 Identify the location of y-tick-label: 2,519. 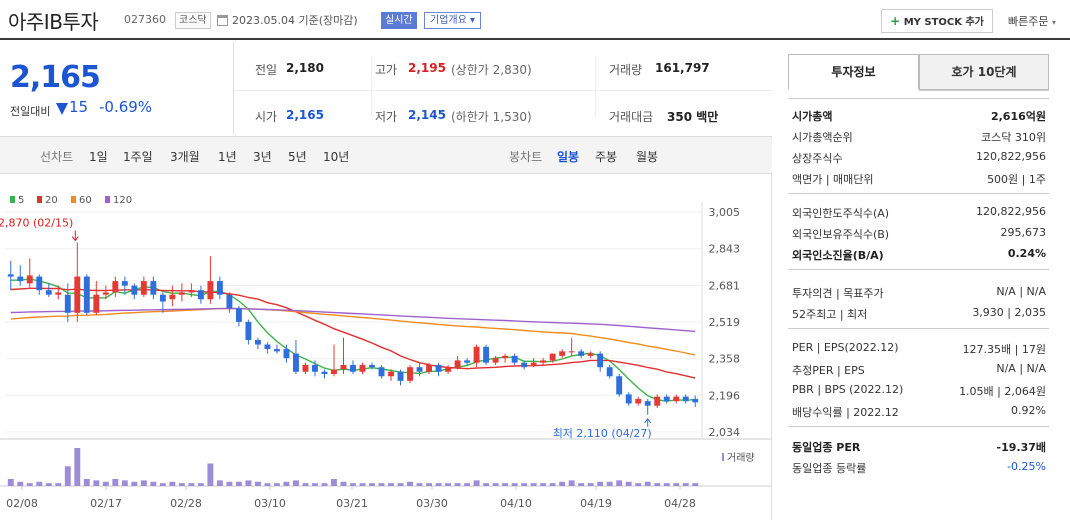
(725, 322).